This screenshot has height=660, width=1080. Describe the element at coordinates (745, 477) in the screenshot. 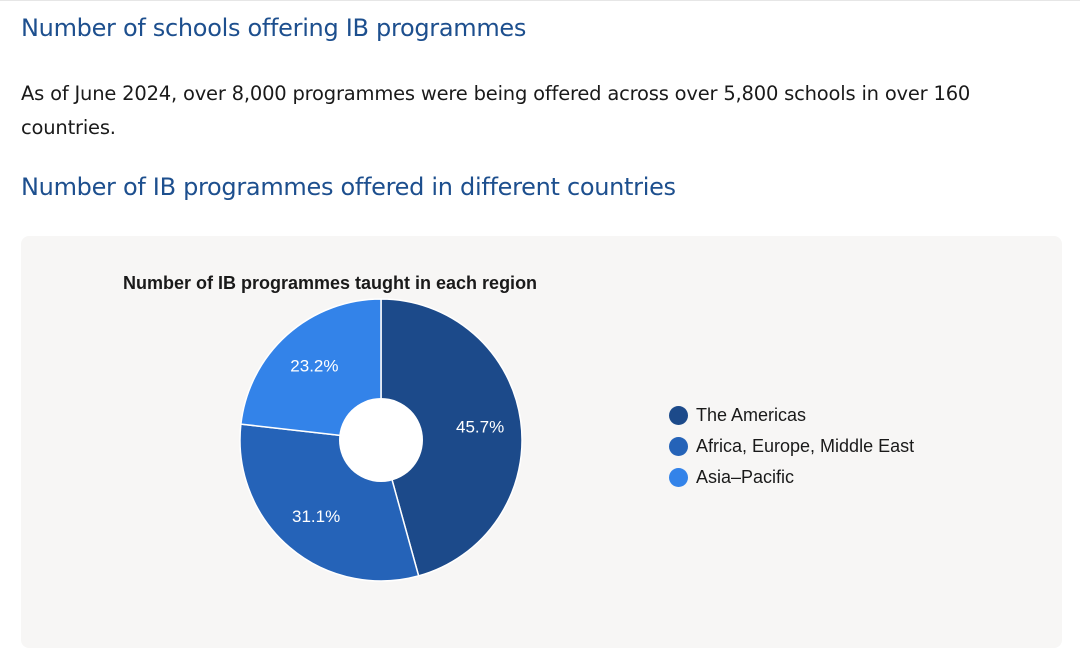

I see `legend-label: Asia–Pacific` at that location.